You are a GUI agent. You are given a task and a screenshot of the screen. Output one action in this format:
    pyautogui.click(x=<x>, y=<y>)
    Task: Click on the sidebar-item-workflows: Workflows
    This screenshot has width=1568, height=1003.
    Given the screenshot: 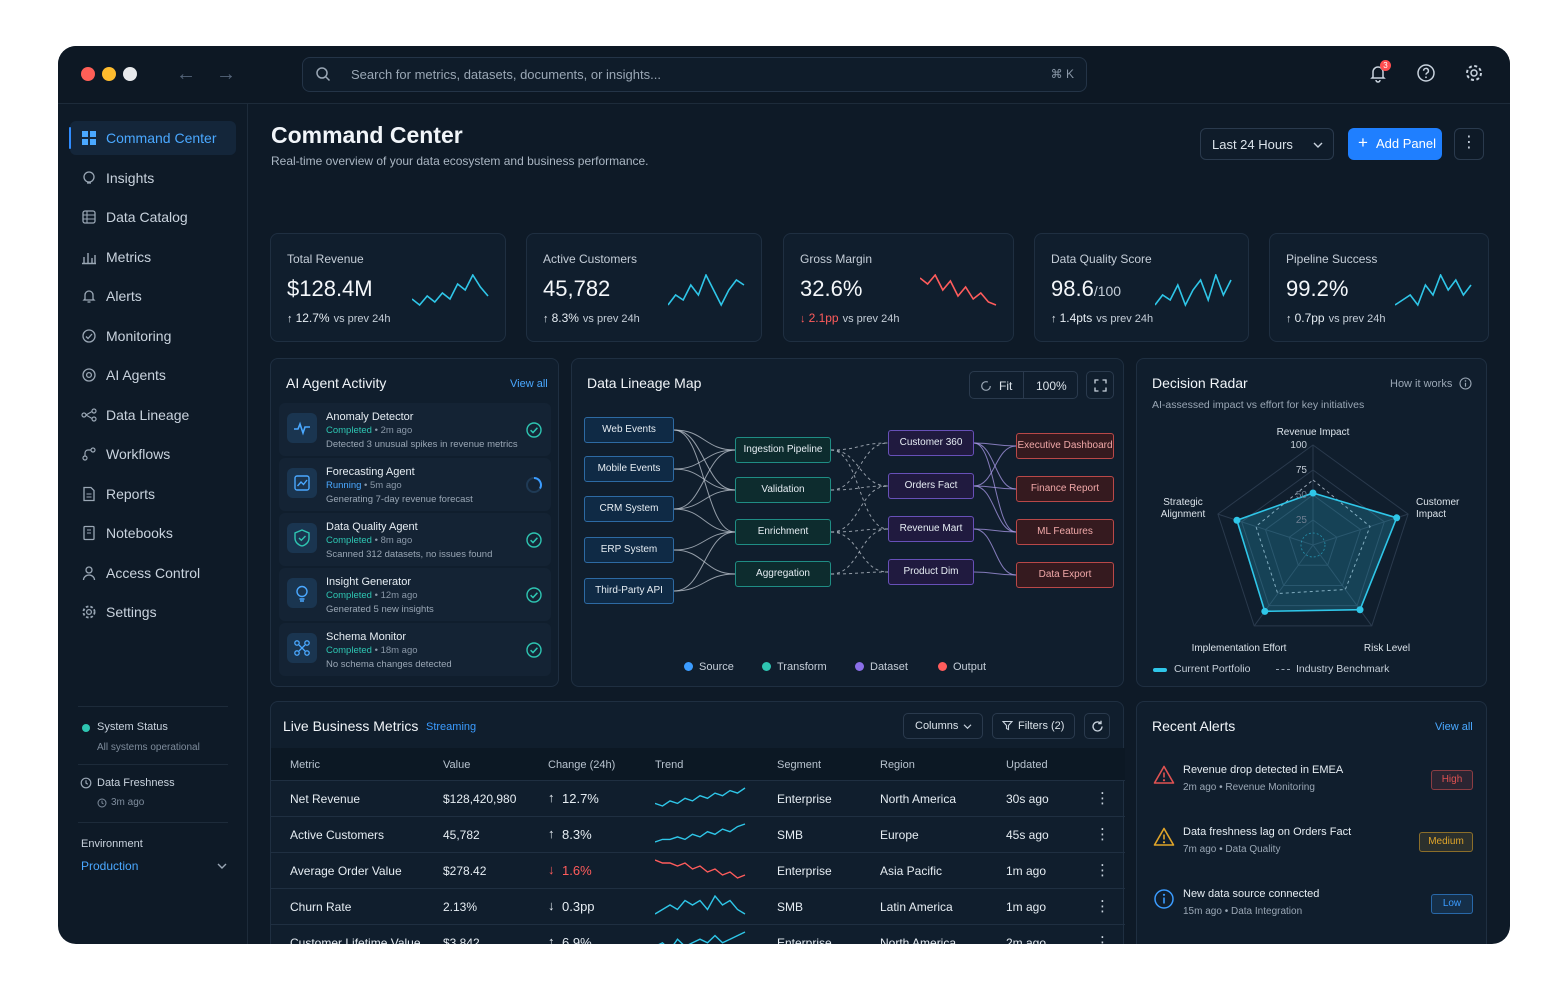 What is the action you would take?
    pyautogui.click(x=153, y=454)
    